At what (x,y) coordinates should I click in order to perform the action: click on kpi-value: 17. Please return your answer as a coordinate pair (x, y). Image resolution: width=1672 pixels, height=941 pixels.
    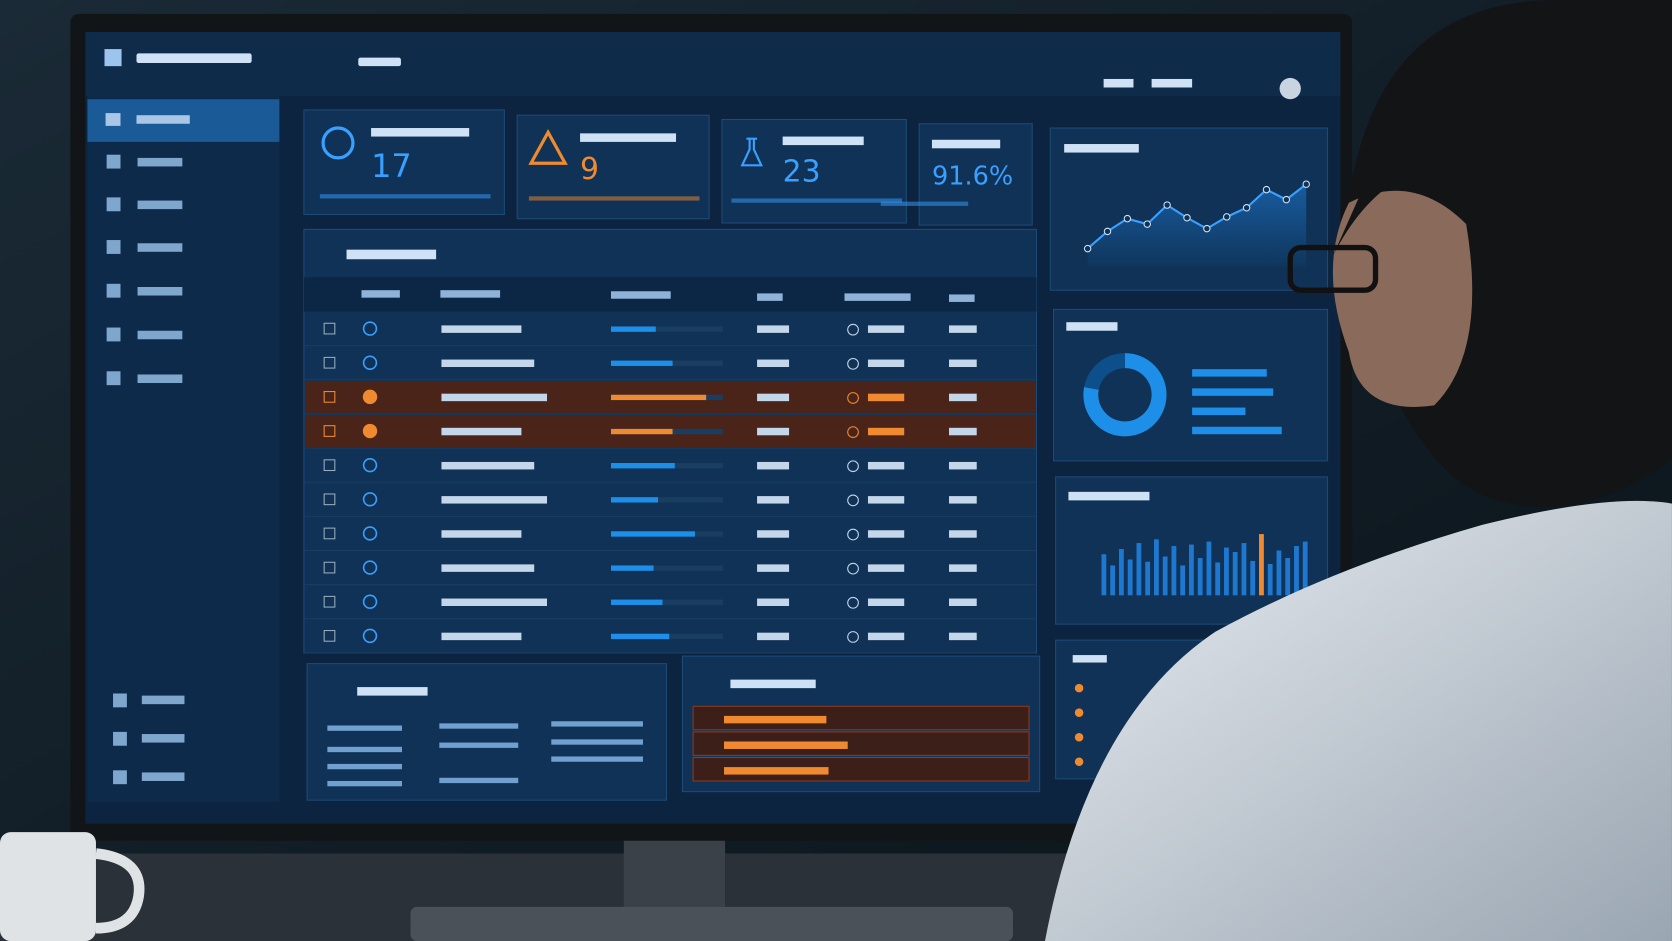
    Looking at the image, I should click on (391, 166).